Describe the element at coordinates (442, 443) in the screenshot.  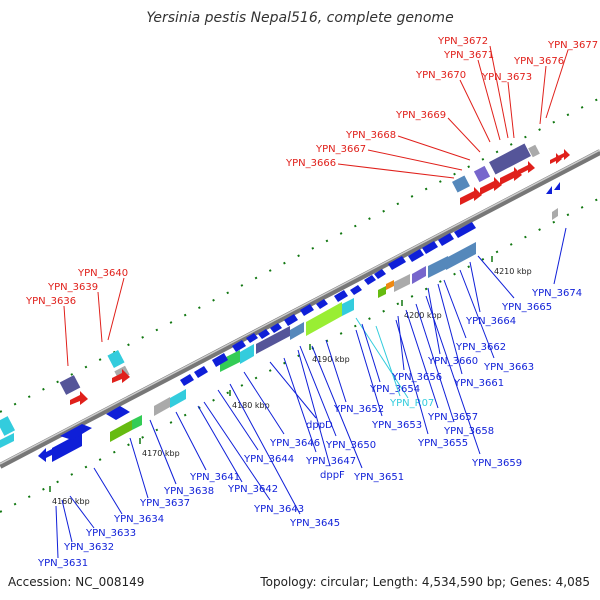
I see `gene-label: YPN_3655` at that location.